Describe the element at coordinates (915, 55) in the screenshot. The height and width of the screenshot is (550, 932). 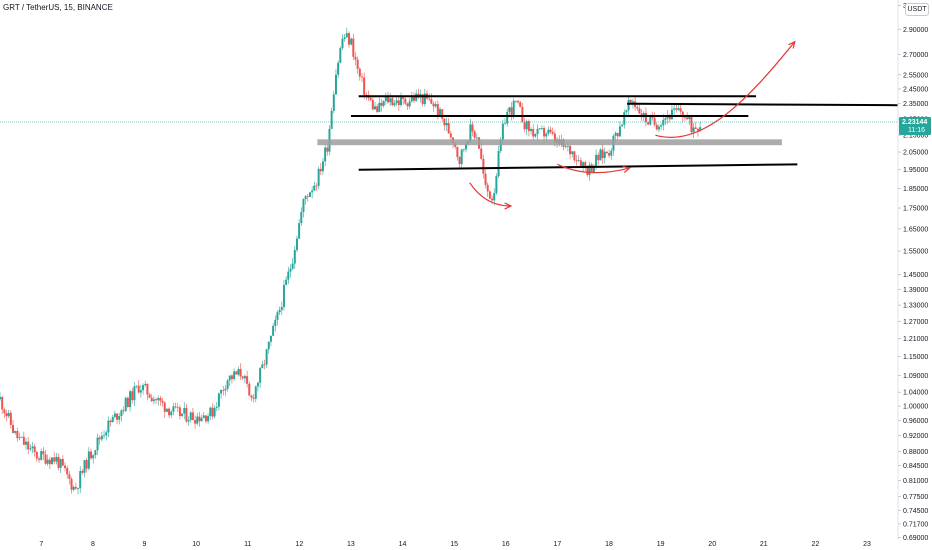
I see `price-tick-label: 2.70000` at that location.